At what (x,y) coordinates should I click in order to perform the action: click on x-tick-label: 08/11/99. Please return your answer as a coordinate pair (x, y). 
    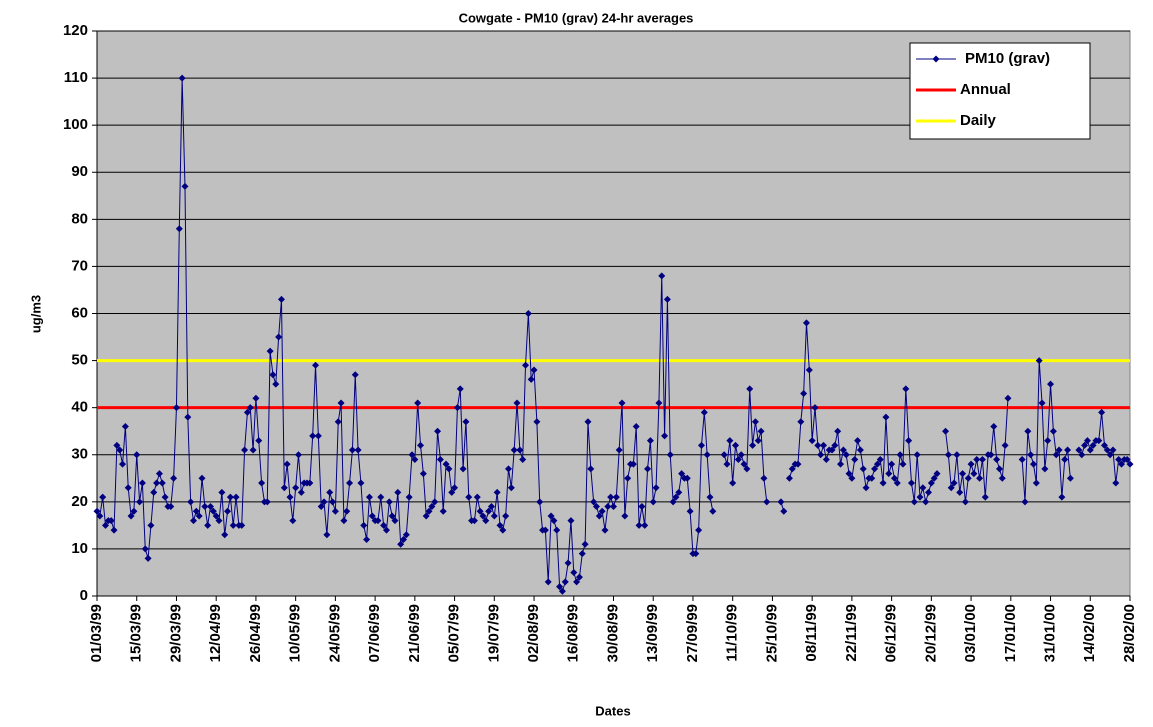
    Looking at the image, I should click on (811, 633).